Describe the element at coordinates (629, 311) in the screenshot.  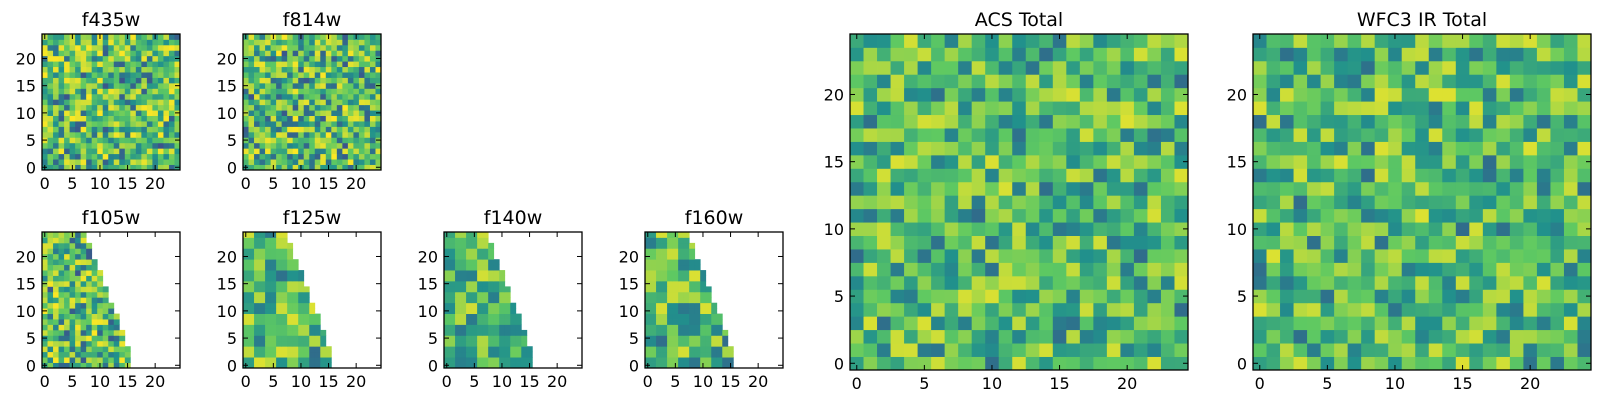
I see `y-tick-label: 10` at that location.